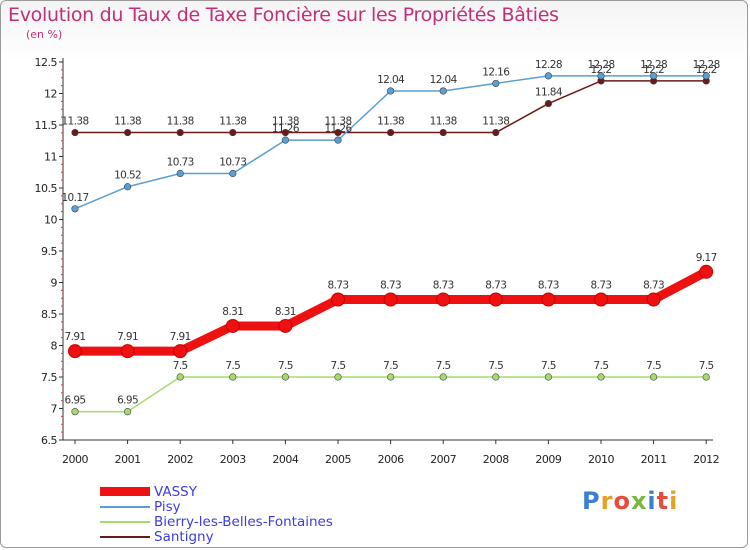  What do you see at coordinates (549, 93) in the screenshot?
I see `data-label-santigny: 11.84` at bounding box center [549, 93].